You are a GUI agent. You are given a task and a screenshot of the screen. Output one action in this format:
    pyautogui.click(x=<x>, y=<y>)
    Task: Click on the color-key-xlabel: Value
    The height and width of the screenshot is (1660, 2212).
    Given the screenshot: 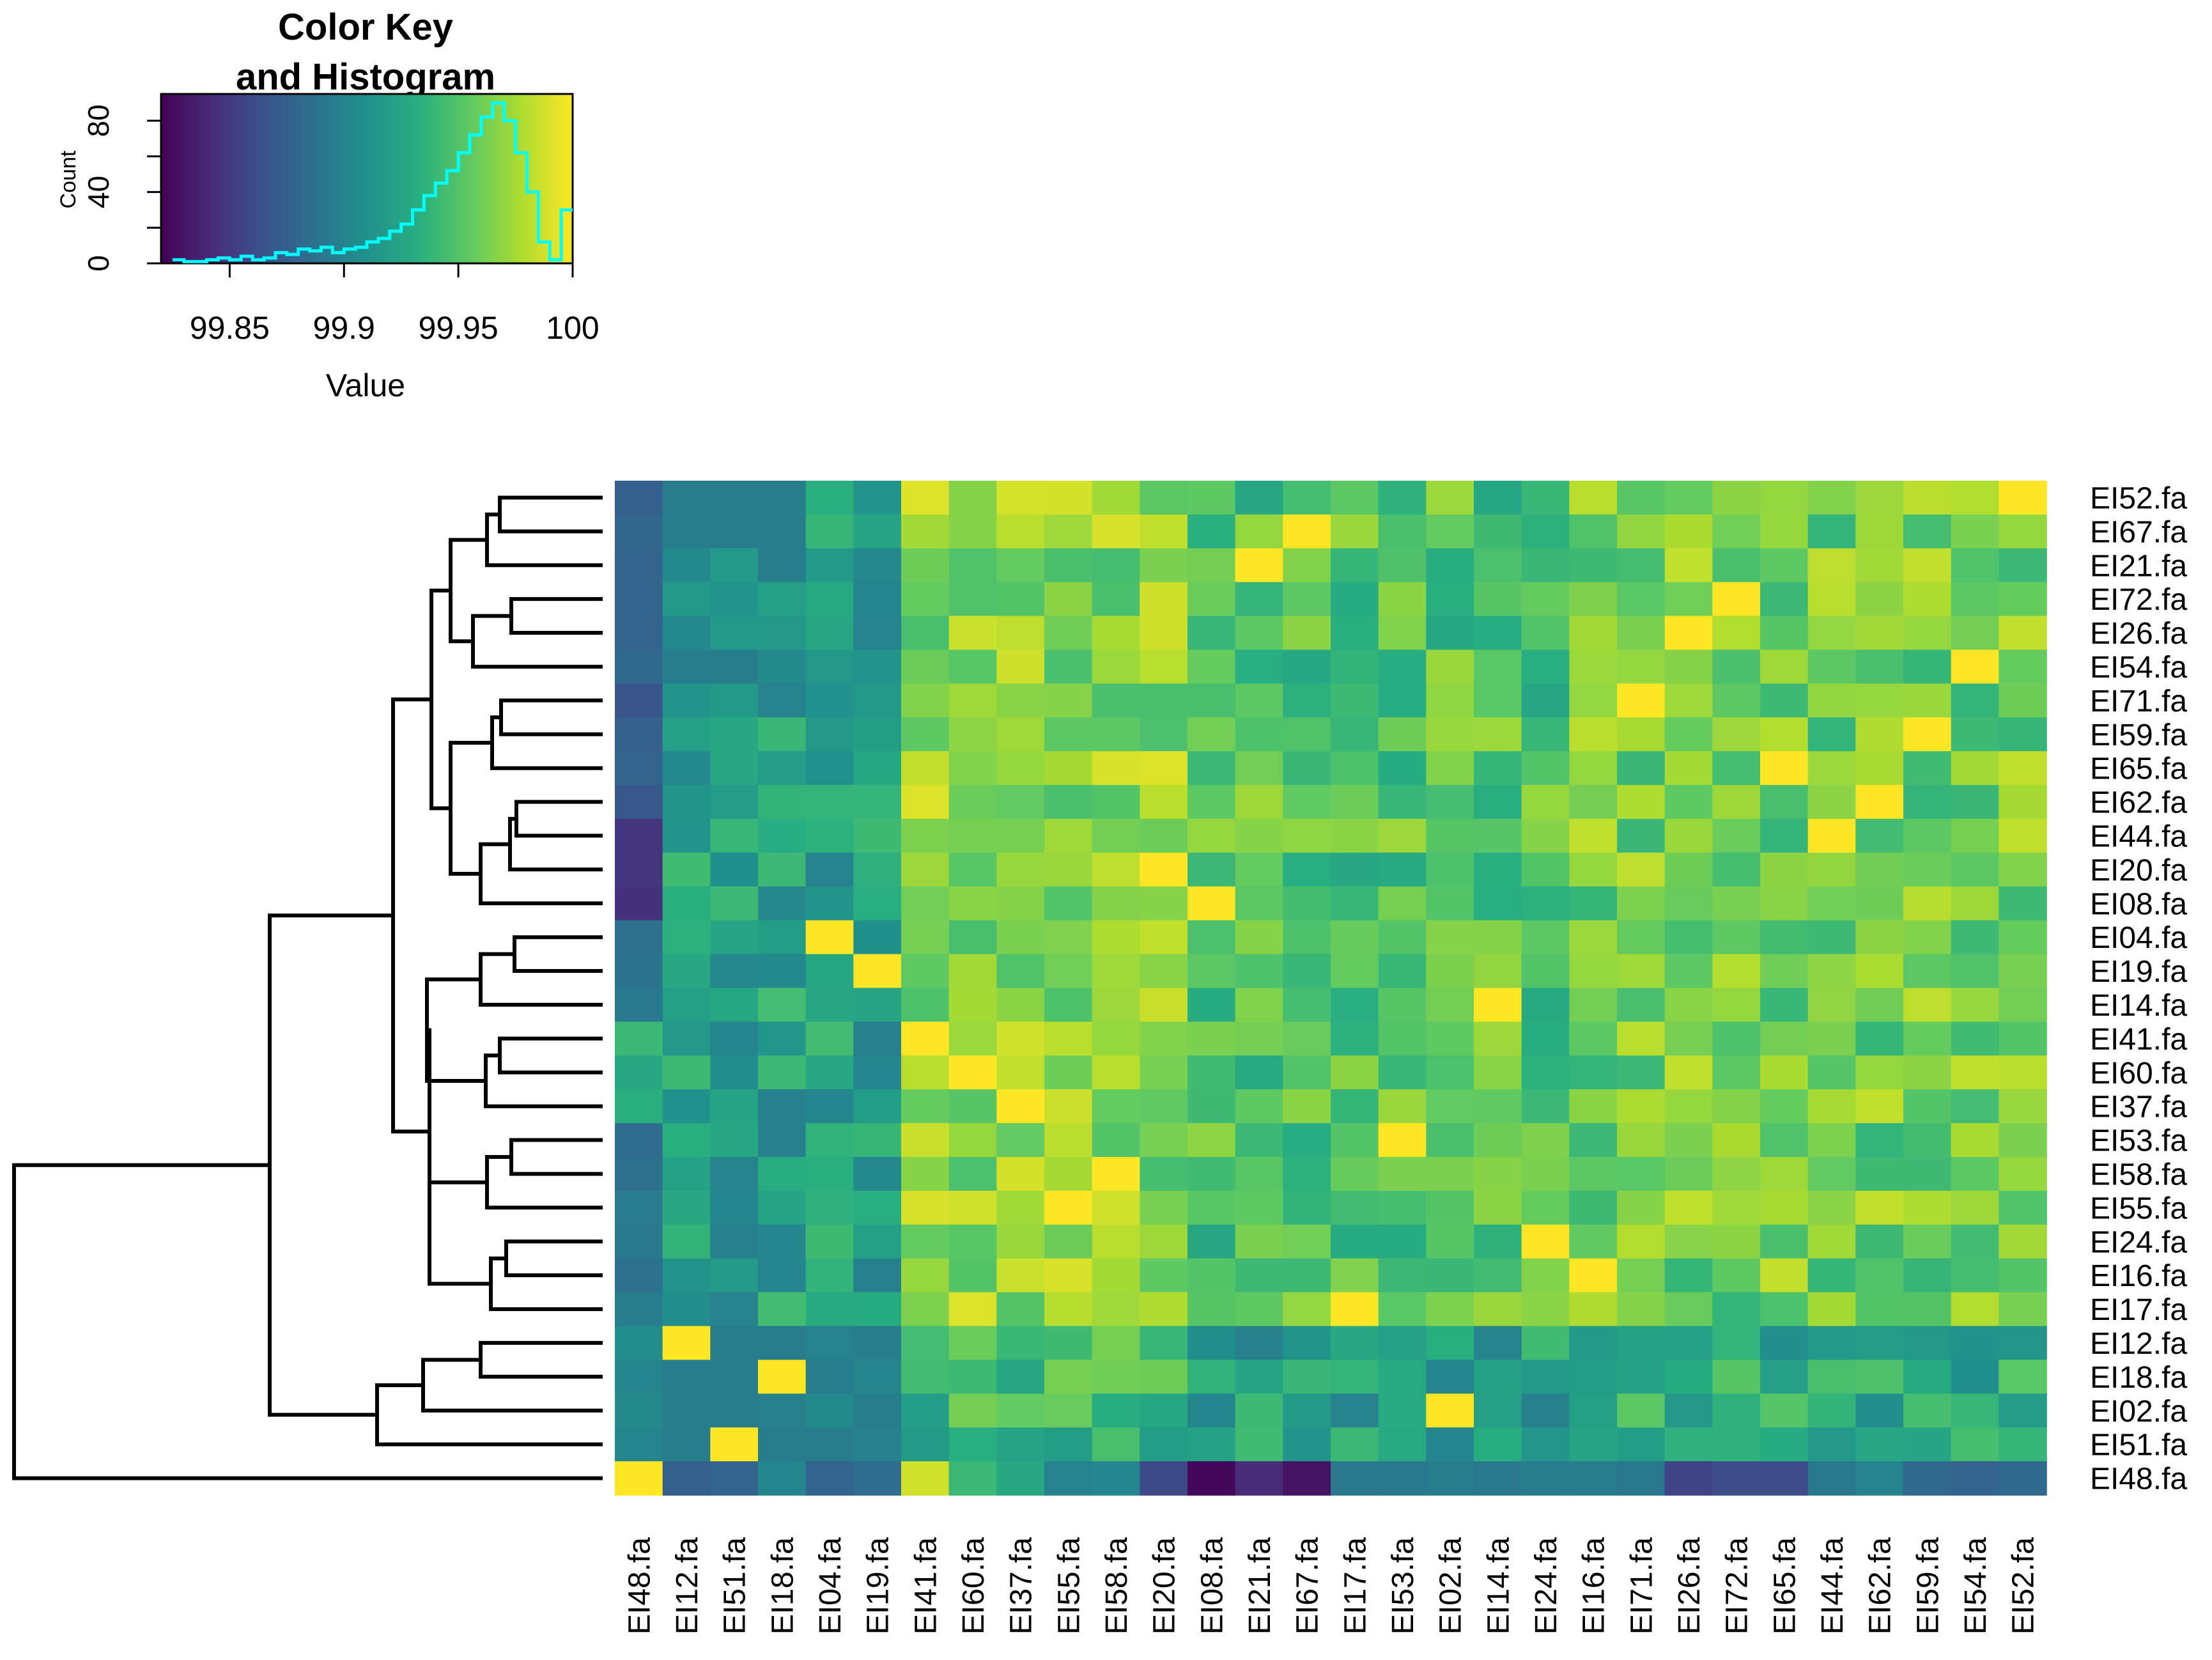 What is the action you would take?
    pyautogui.click(x=365, y=385)
    